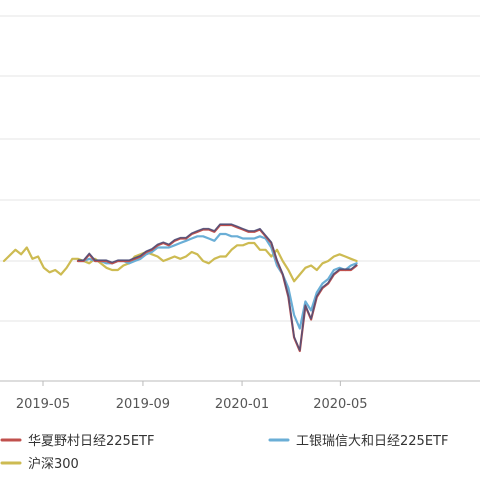  I want to click on x-tick-label: 2019-09, so click(143, 404).